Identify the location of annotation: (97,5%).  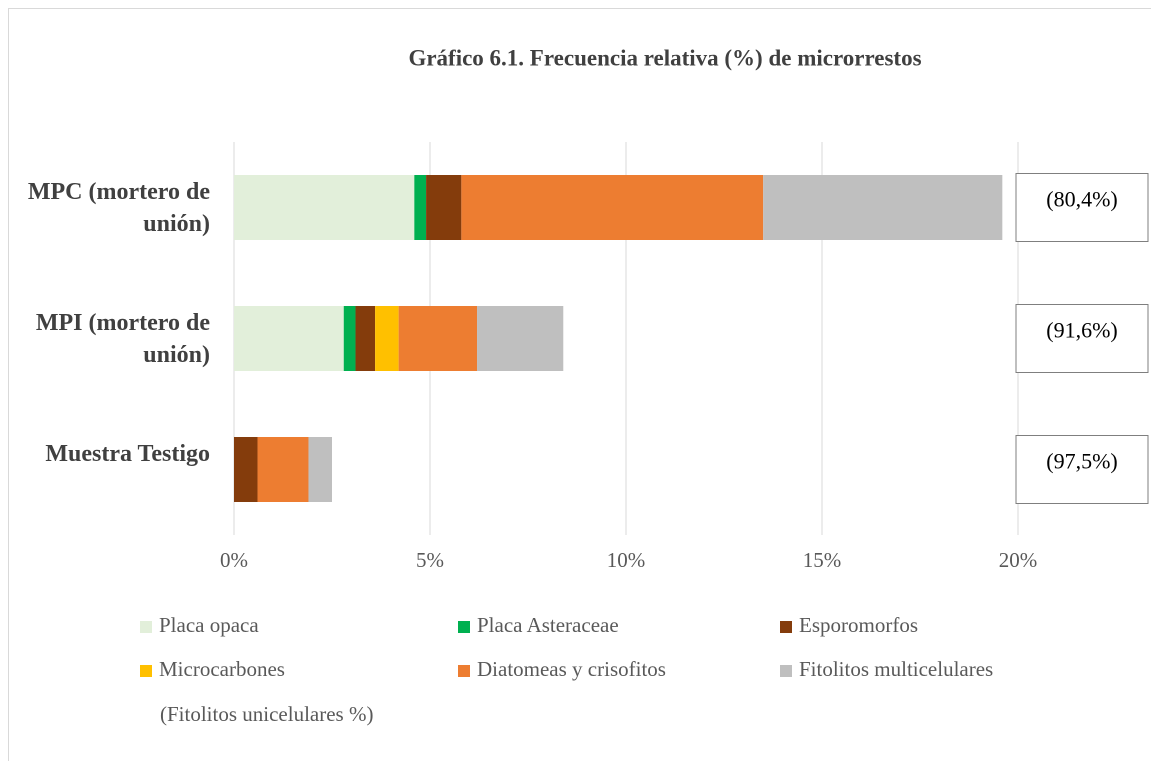
(1081, 461).